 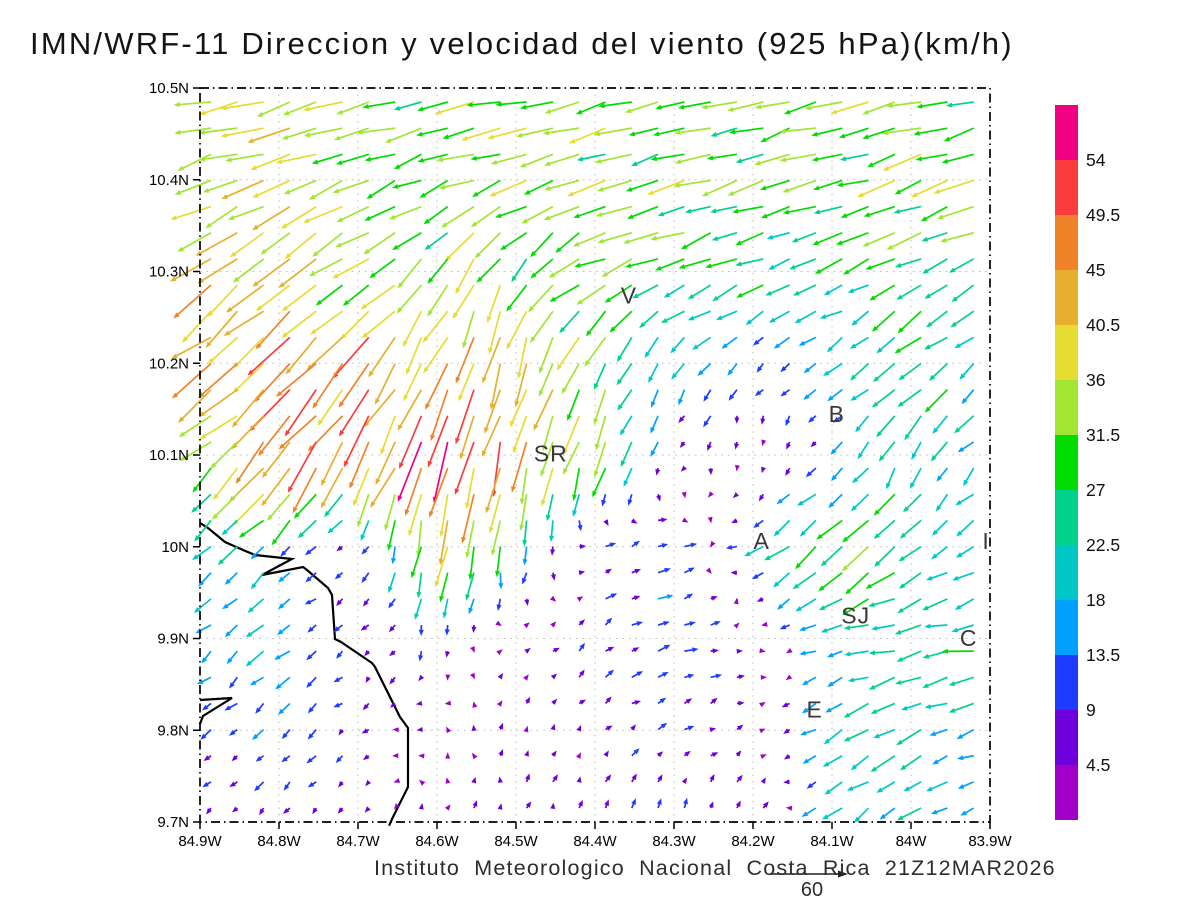 What do you see at coordinates (279, 841) in the screenshot?
I see `x-axis-tick-label: 84.8W` at bounding box center [279, 841].